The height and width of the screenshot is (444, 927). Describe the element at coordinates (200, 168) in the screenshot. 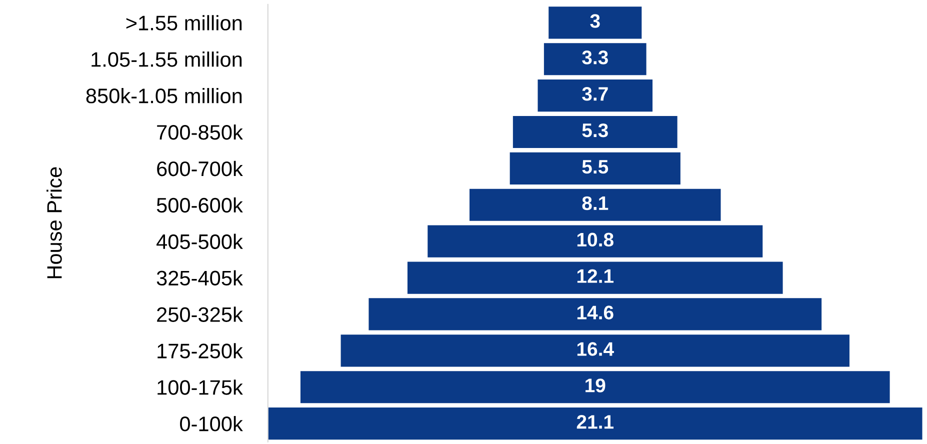

I see `category-label: 600-700k` at that location.